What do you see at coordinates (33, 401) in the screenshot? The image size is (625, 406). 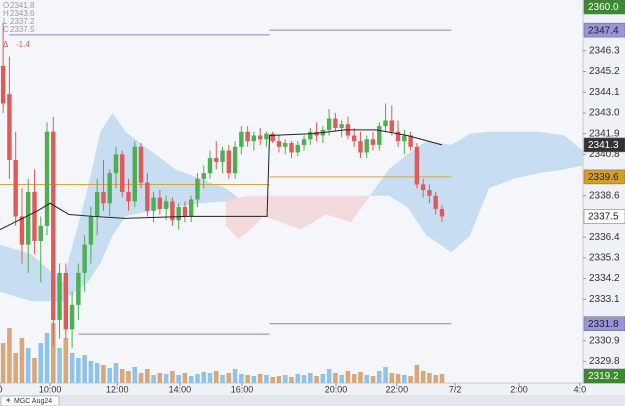 I see `symbol-label: MGC Aug24` at bounding box center [33, 401].